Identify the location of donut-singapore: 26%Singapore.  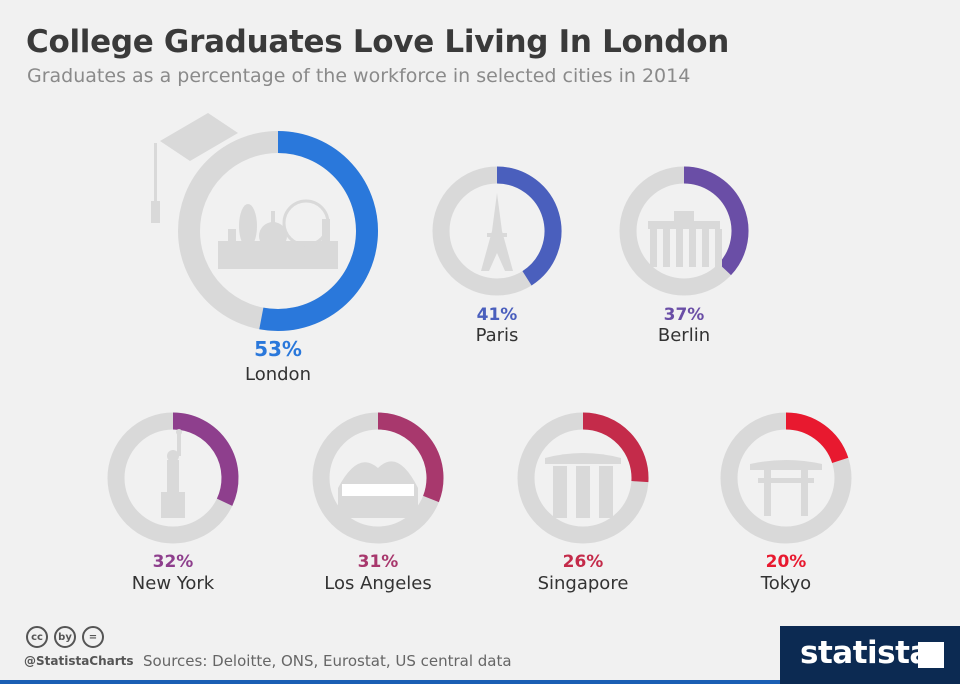
(583, 503).